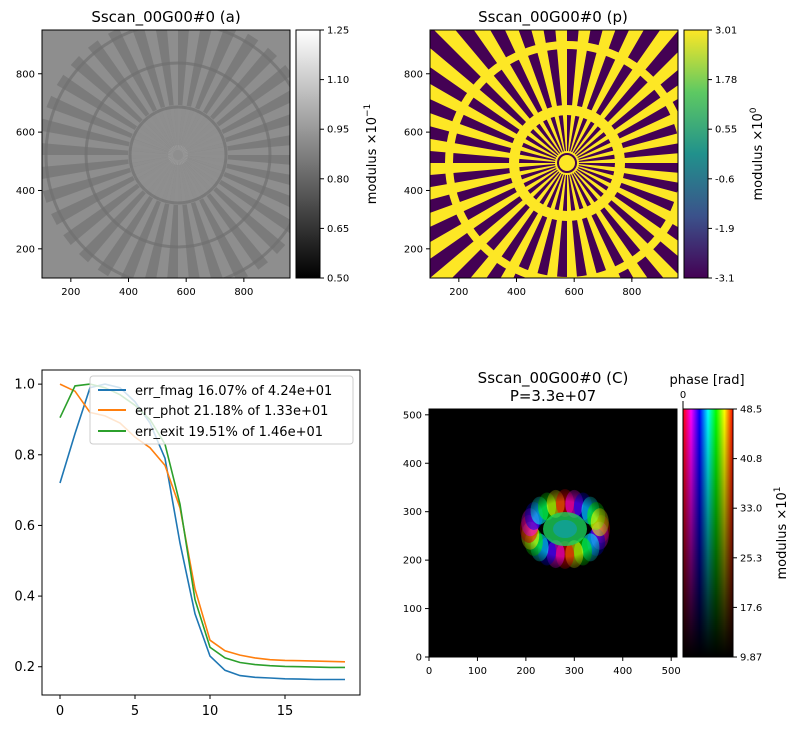 Image resolution: width=800 pixels, height=729 pixels. What do you see at coordinates (60, 711) in the screenshot?
I see `error-x-tick-label: 0` at bounding box center [60, 711].